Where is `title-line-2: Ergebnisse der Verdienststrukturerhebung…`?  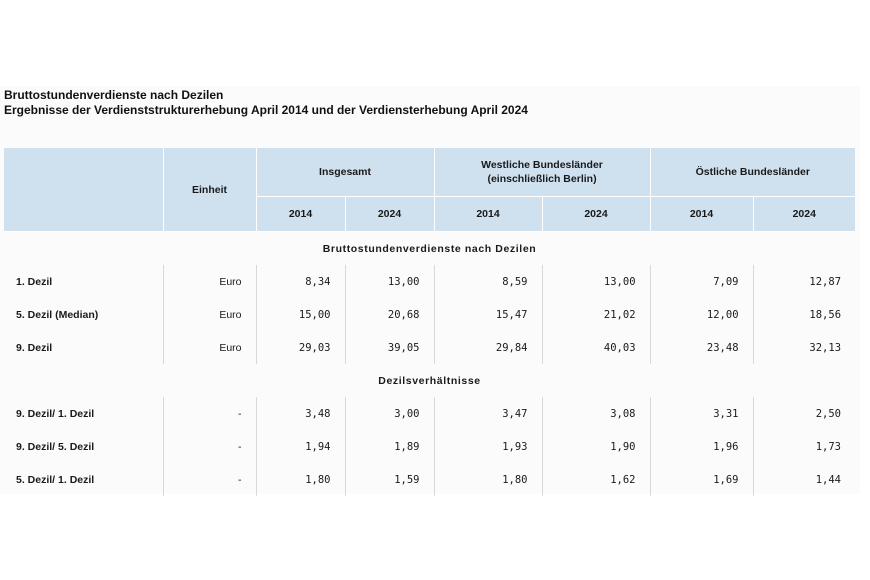 title-line-2: Ergebnisse der Verdienststrukturerhebung… is located at coordinates (266, 110).